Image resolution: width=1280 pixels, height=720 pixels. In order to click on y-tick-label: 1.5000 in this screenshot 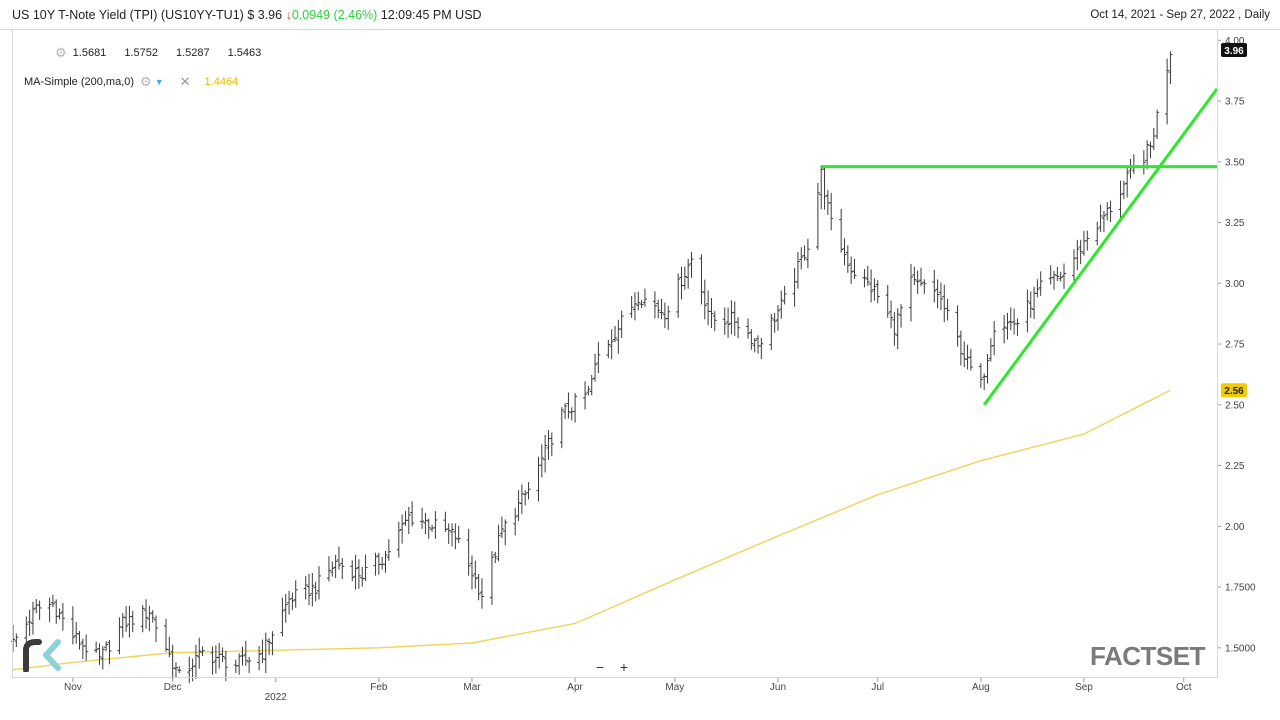, I will do `click(1240, 648)`.